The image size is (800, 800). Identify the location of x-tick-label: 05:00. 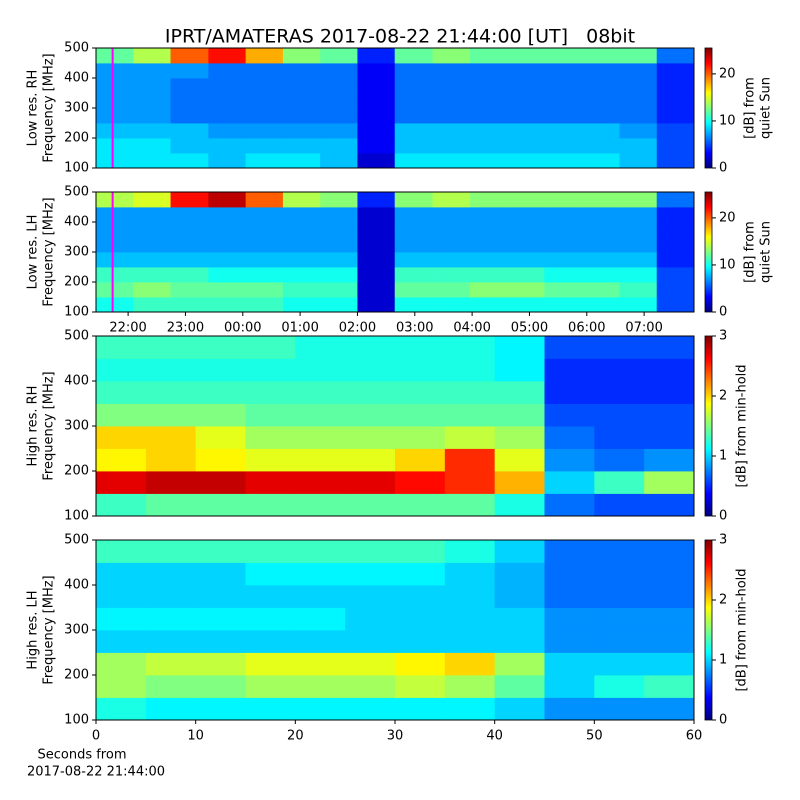
(529, 328).